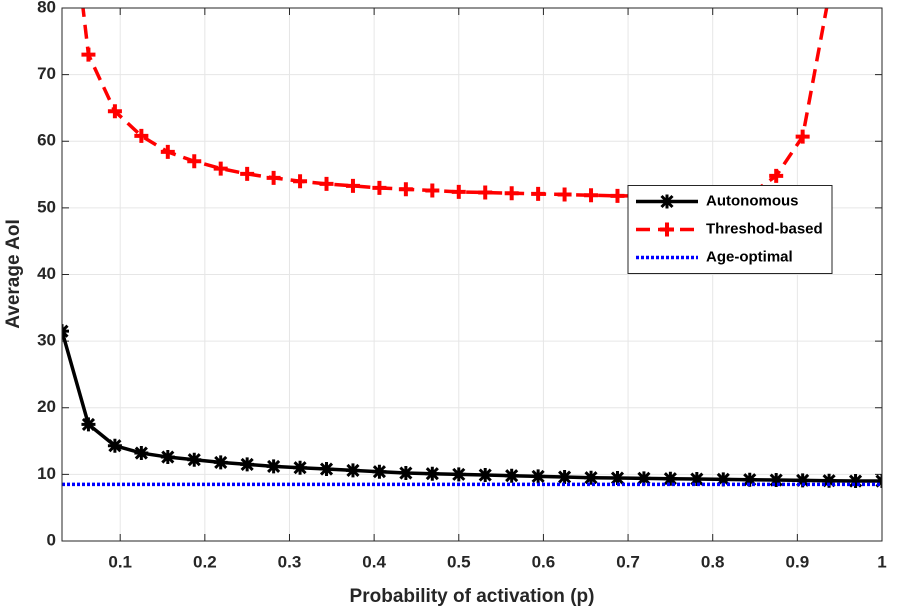 The height and width of the screenshot is (610, 897). What do you see at coordinates (764, 228) in the screenshot?
I see `legend-label: Threshod-based` at bounding box center [764, 228].